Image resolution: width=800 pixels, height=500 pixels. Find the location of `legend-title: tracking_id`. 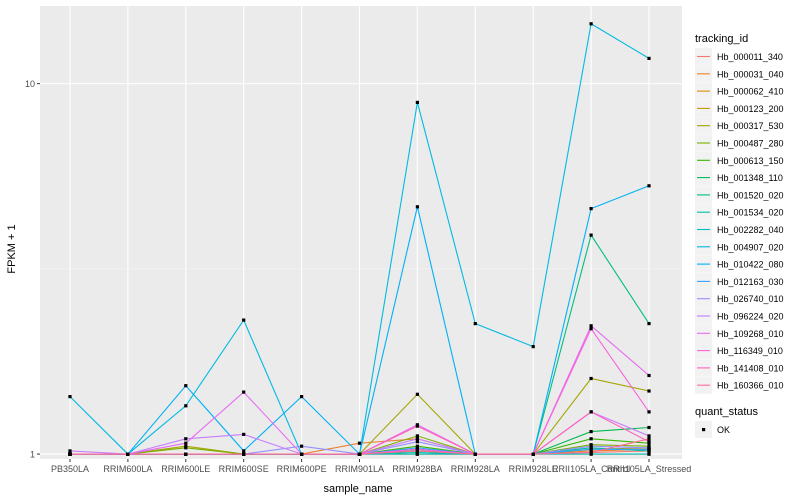

legend-title: tracking_id is located at coordinates (721, 39).